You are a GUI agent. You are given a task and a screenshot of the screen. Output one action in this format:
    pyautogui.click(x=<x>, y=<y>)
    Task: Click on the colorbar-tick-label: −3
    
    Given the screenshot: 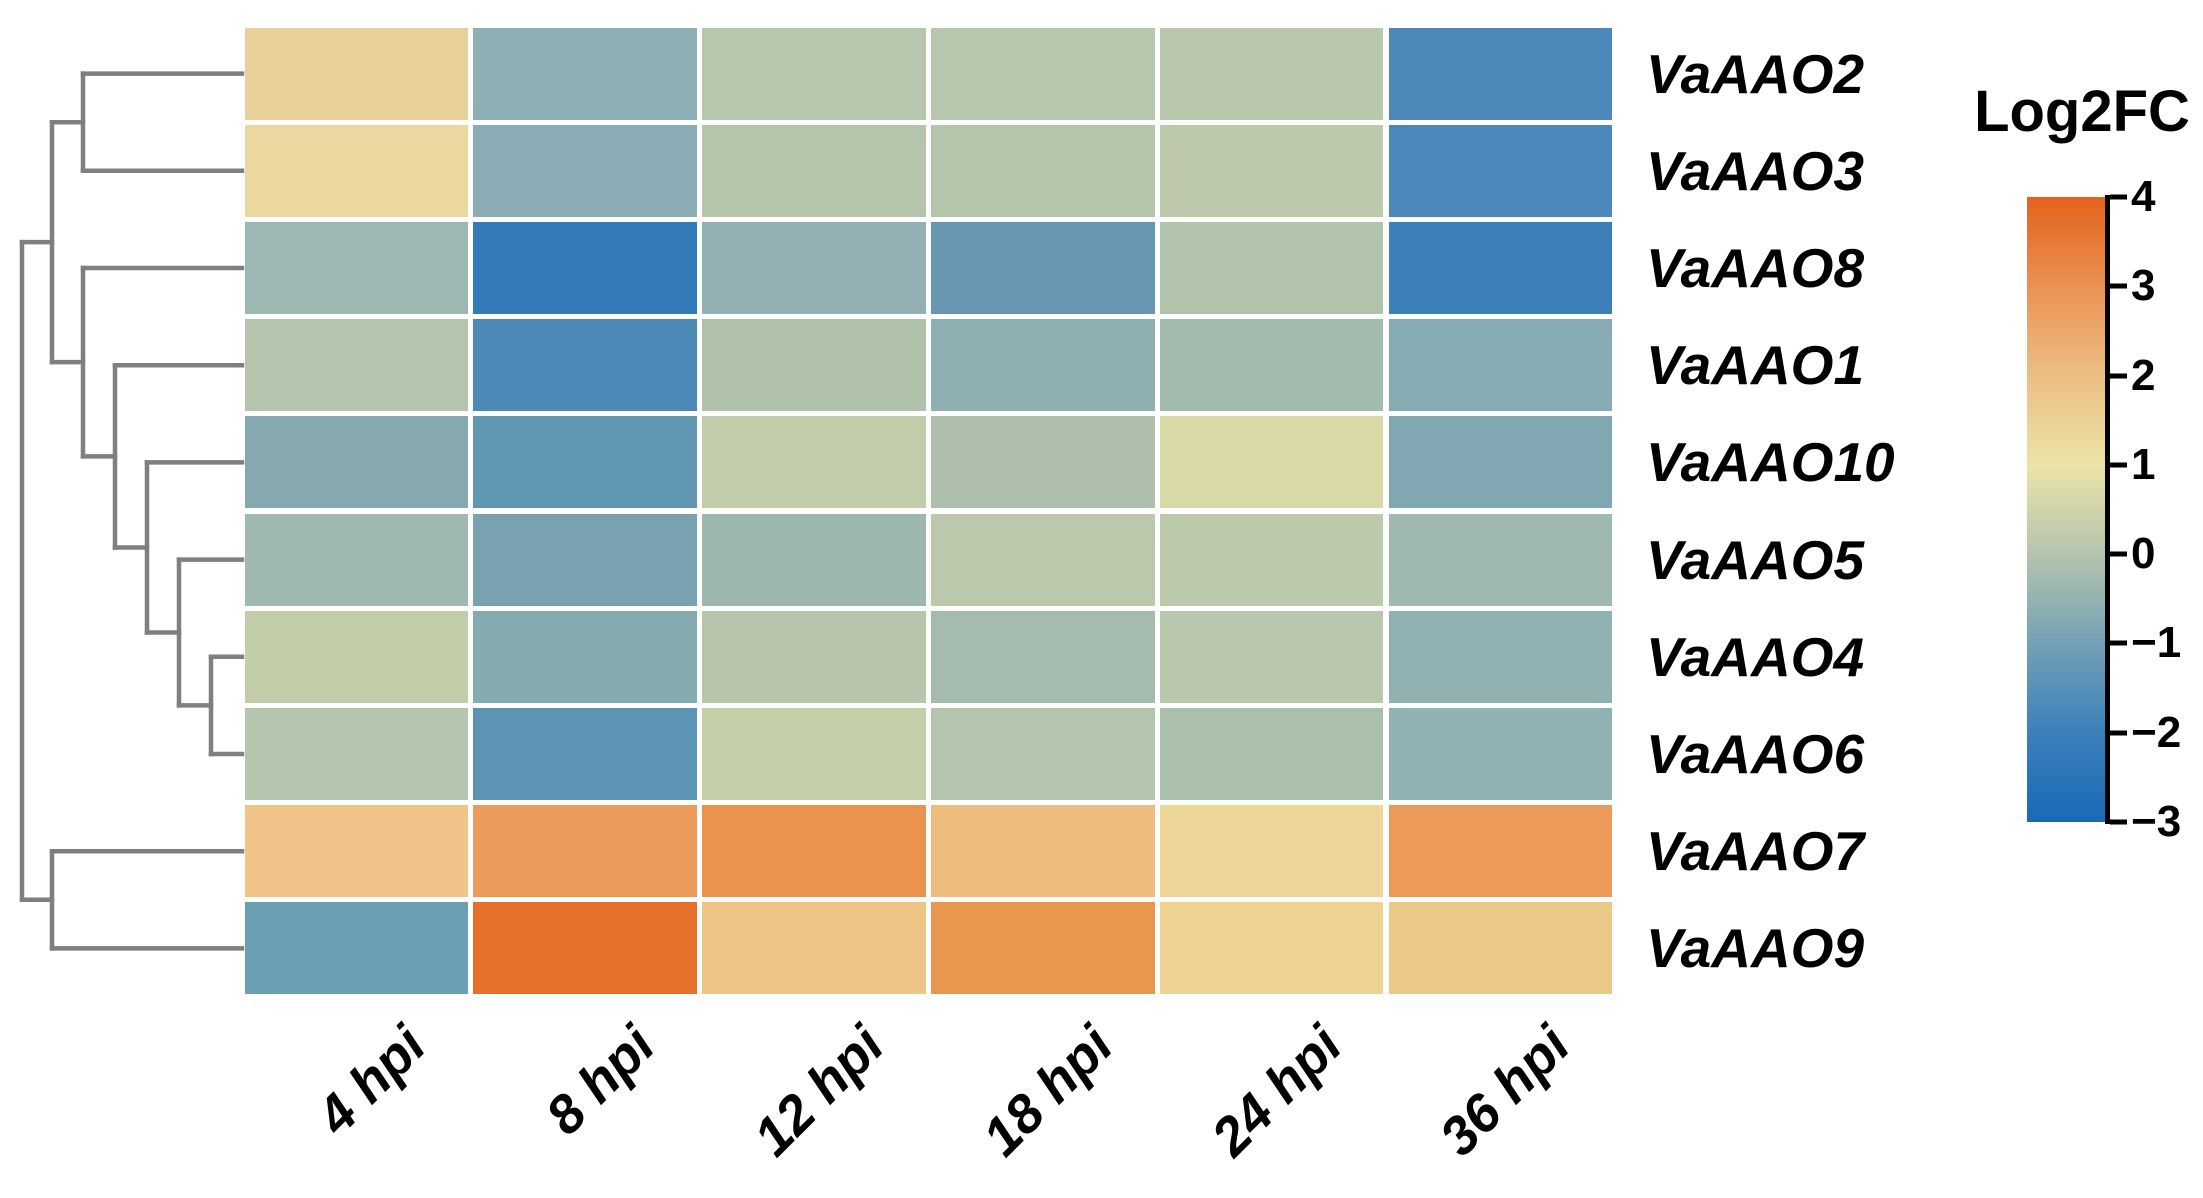 What is the action you would take?
    pyautogui.click(x=2156, y=821)
    